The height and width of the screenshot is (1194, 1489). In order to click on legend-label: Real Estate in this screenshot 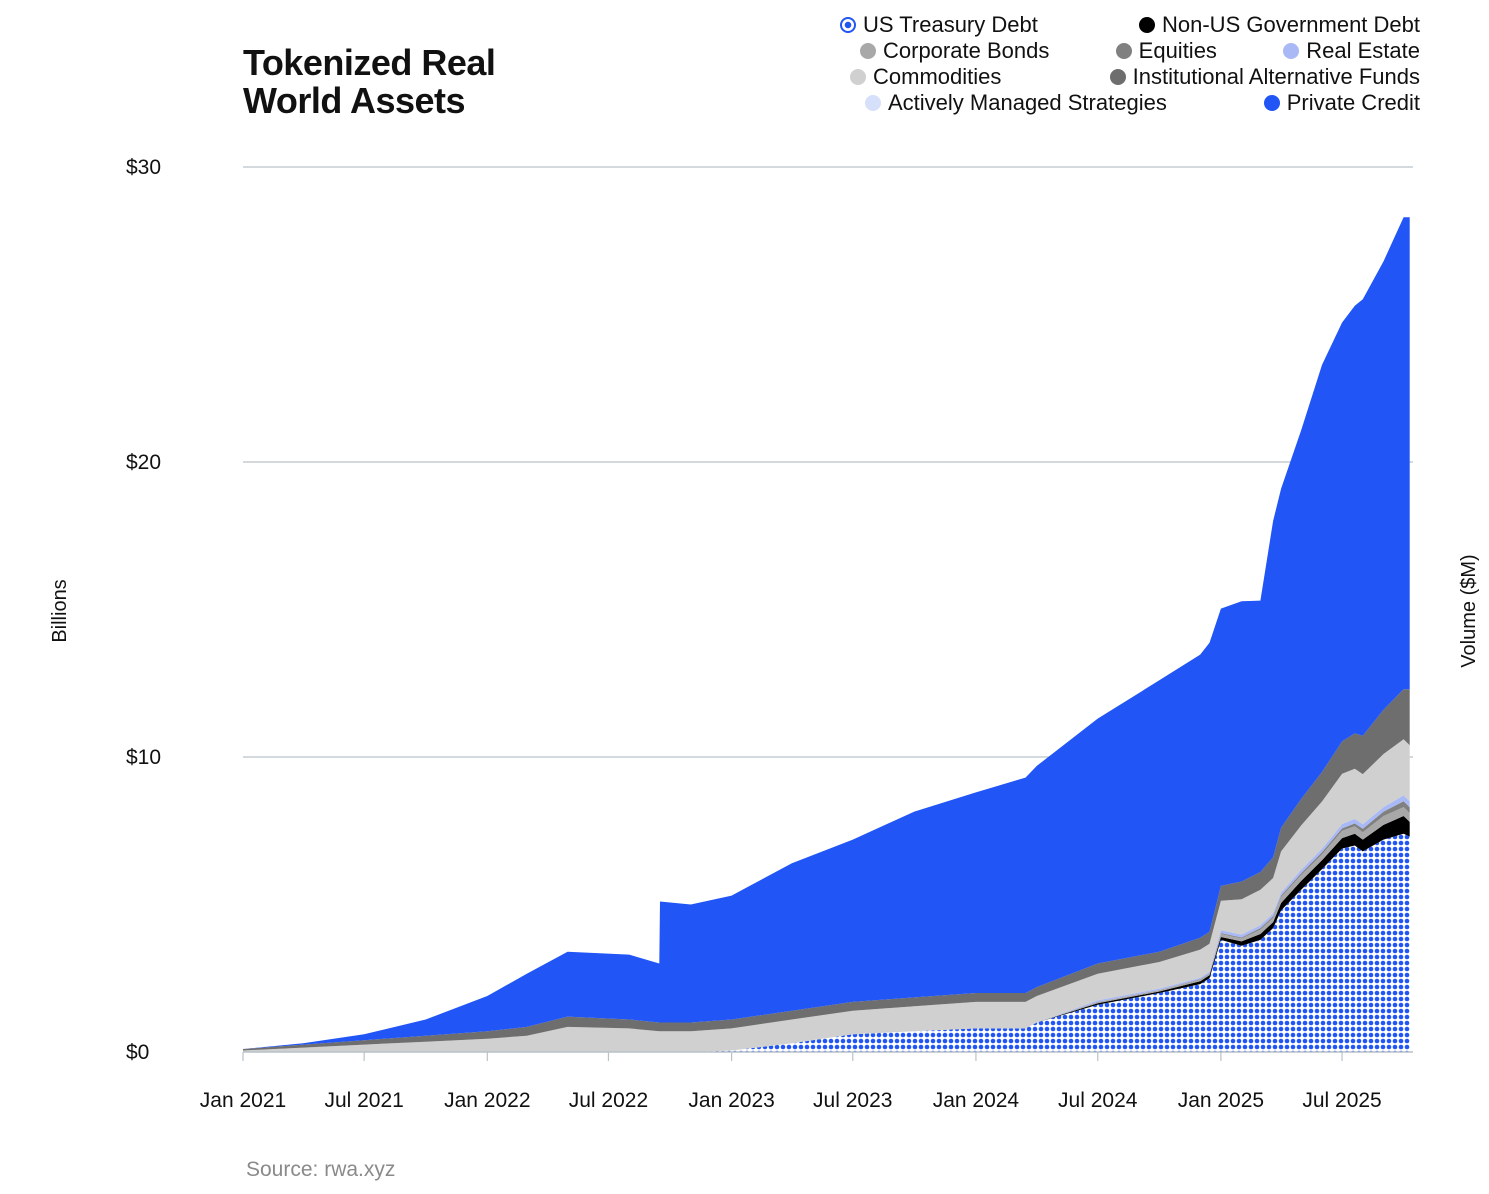, I will do `click(1363, 50)`.